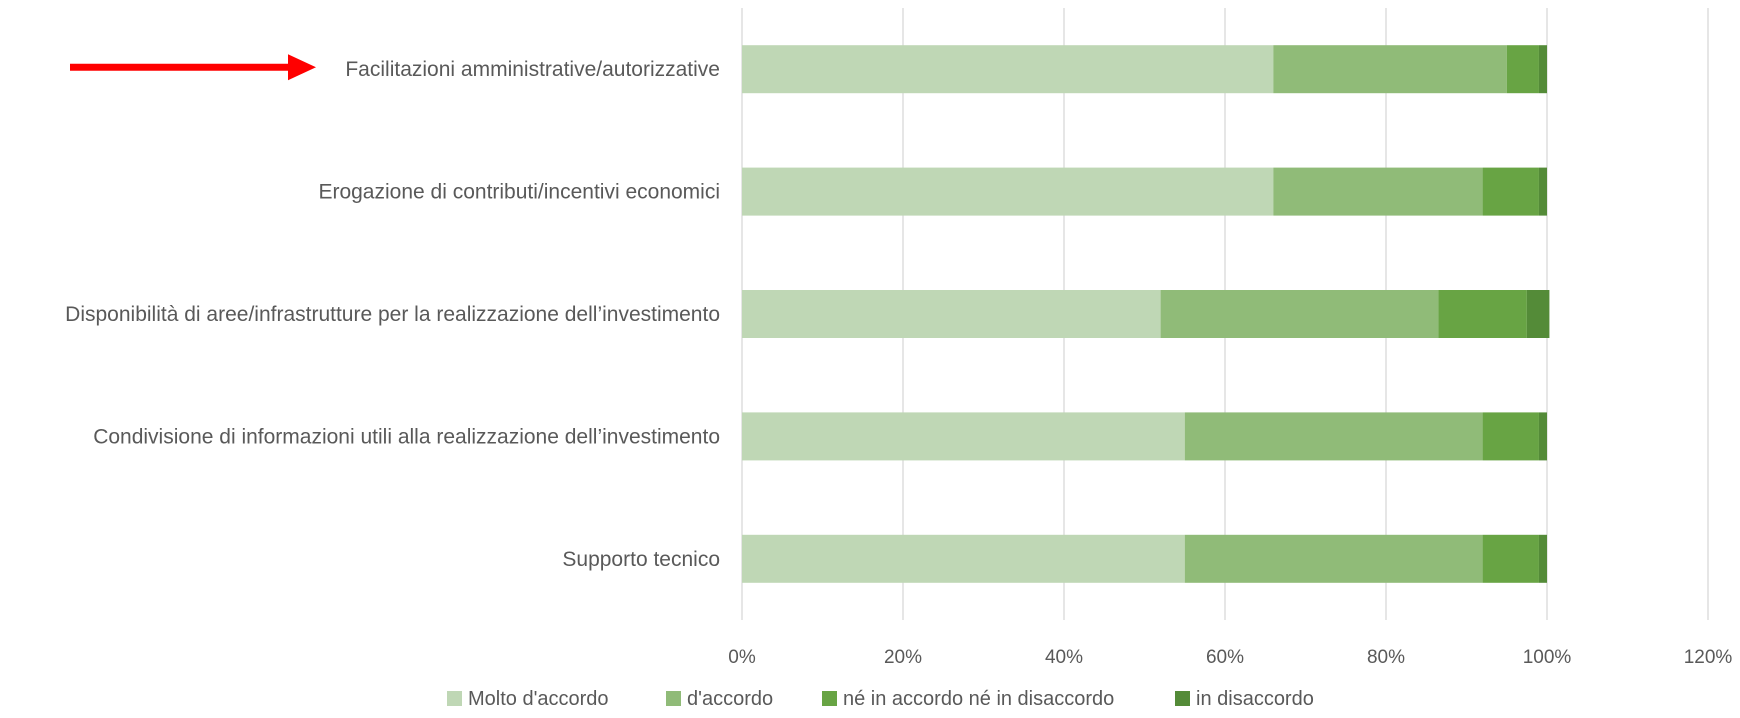  I want to click on x-axis-tick-labels: 0% 20% 40% 60% 80% 100% 120%, so click(1230, 657).